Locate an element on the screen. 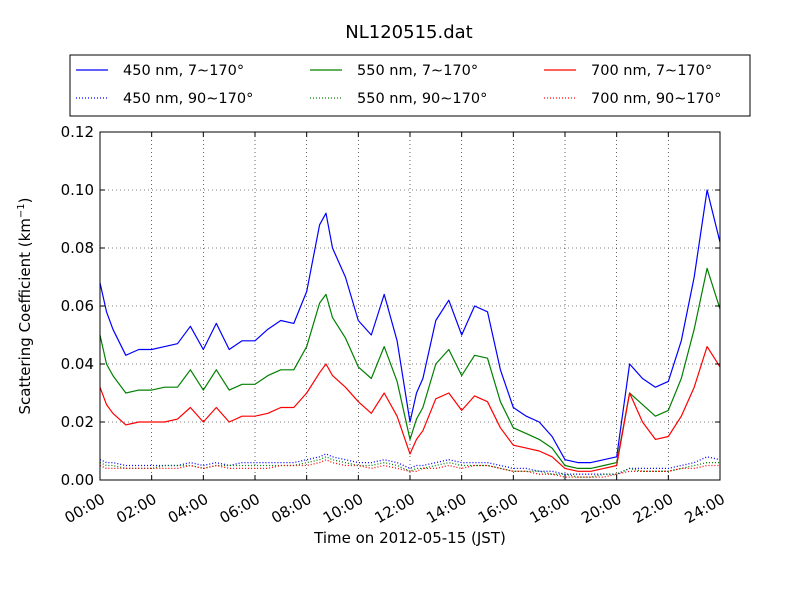 The image size is (800, 600). y-tick-label: 0.06 is located at coordinates (77, 306).